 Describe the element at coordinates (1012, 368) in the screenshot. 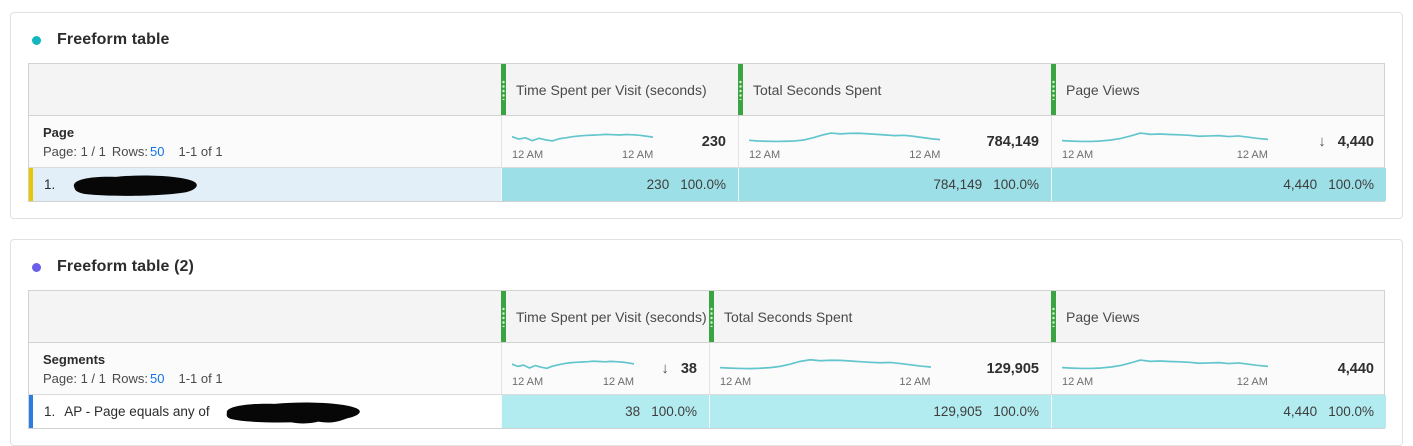

I see `total-value: 129,905` at that location.